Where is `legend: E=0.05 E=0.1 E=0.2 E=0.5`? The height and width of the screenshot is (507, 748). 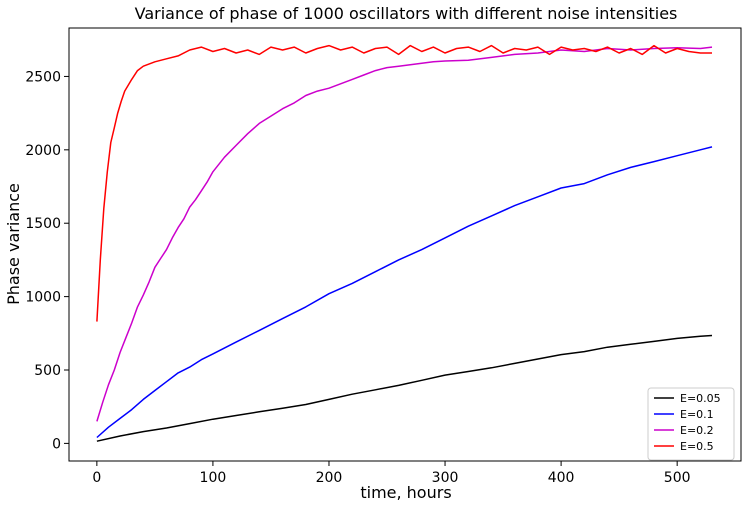
legend: E=0.05 E=0.1 E=0.2 E=0.5 is located at coordinates (691, 424).